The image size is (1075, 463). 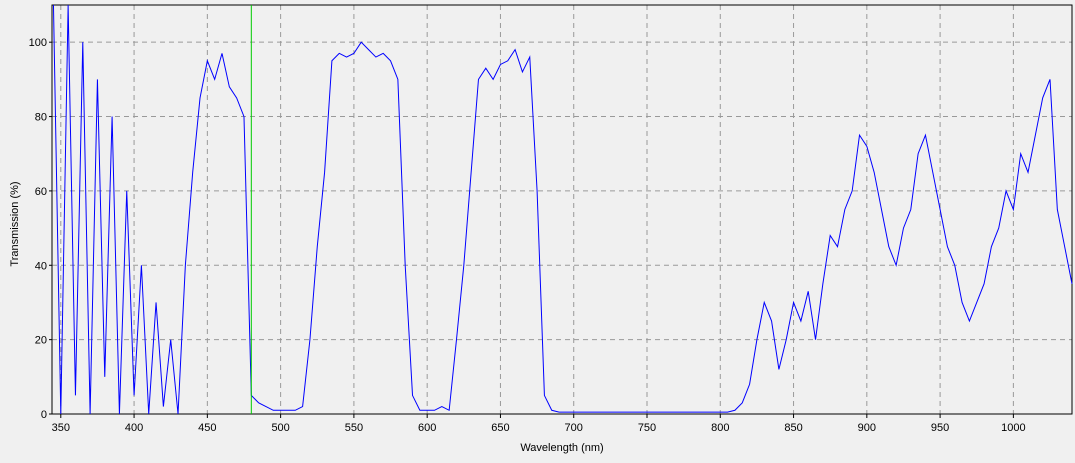 I want to click on x-tick-label: 350, so click(x=61, y=428).